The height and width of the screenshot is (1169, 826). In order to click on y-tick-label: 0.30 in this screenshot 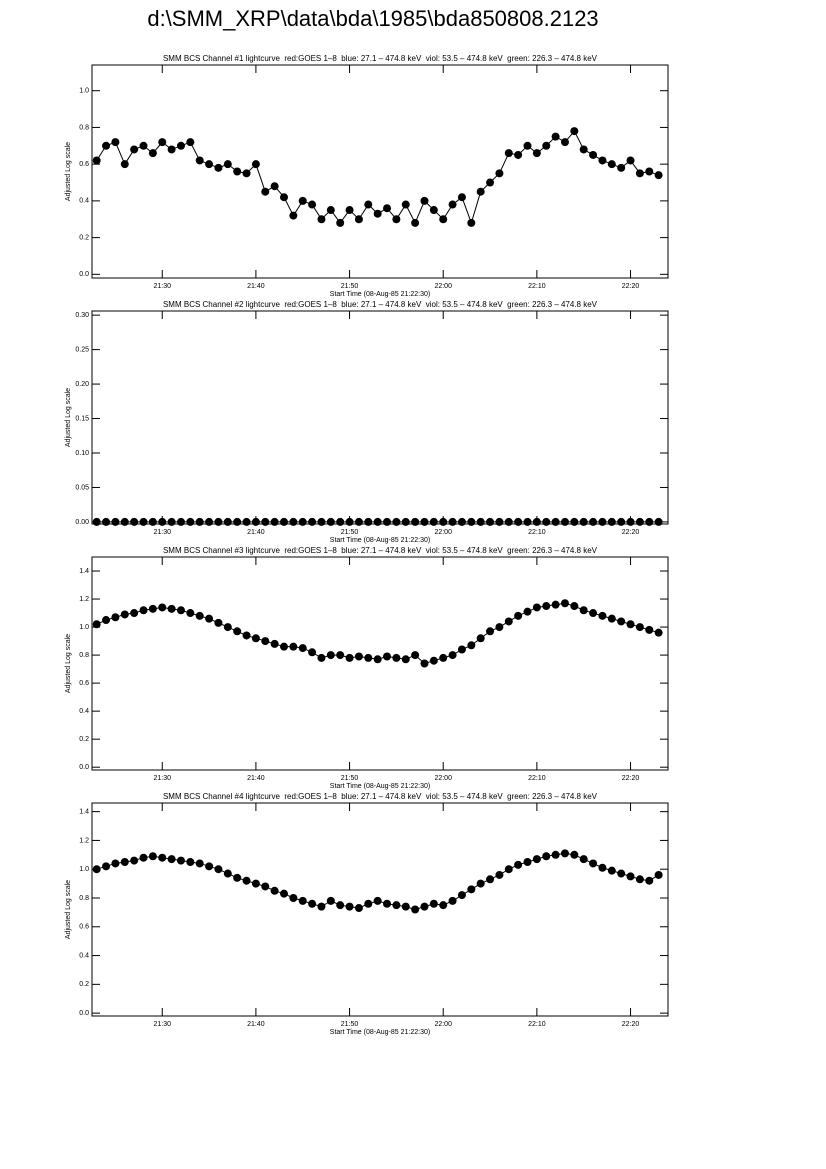, I will do `click(82, 315)`.